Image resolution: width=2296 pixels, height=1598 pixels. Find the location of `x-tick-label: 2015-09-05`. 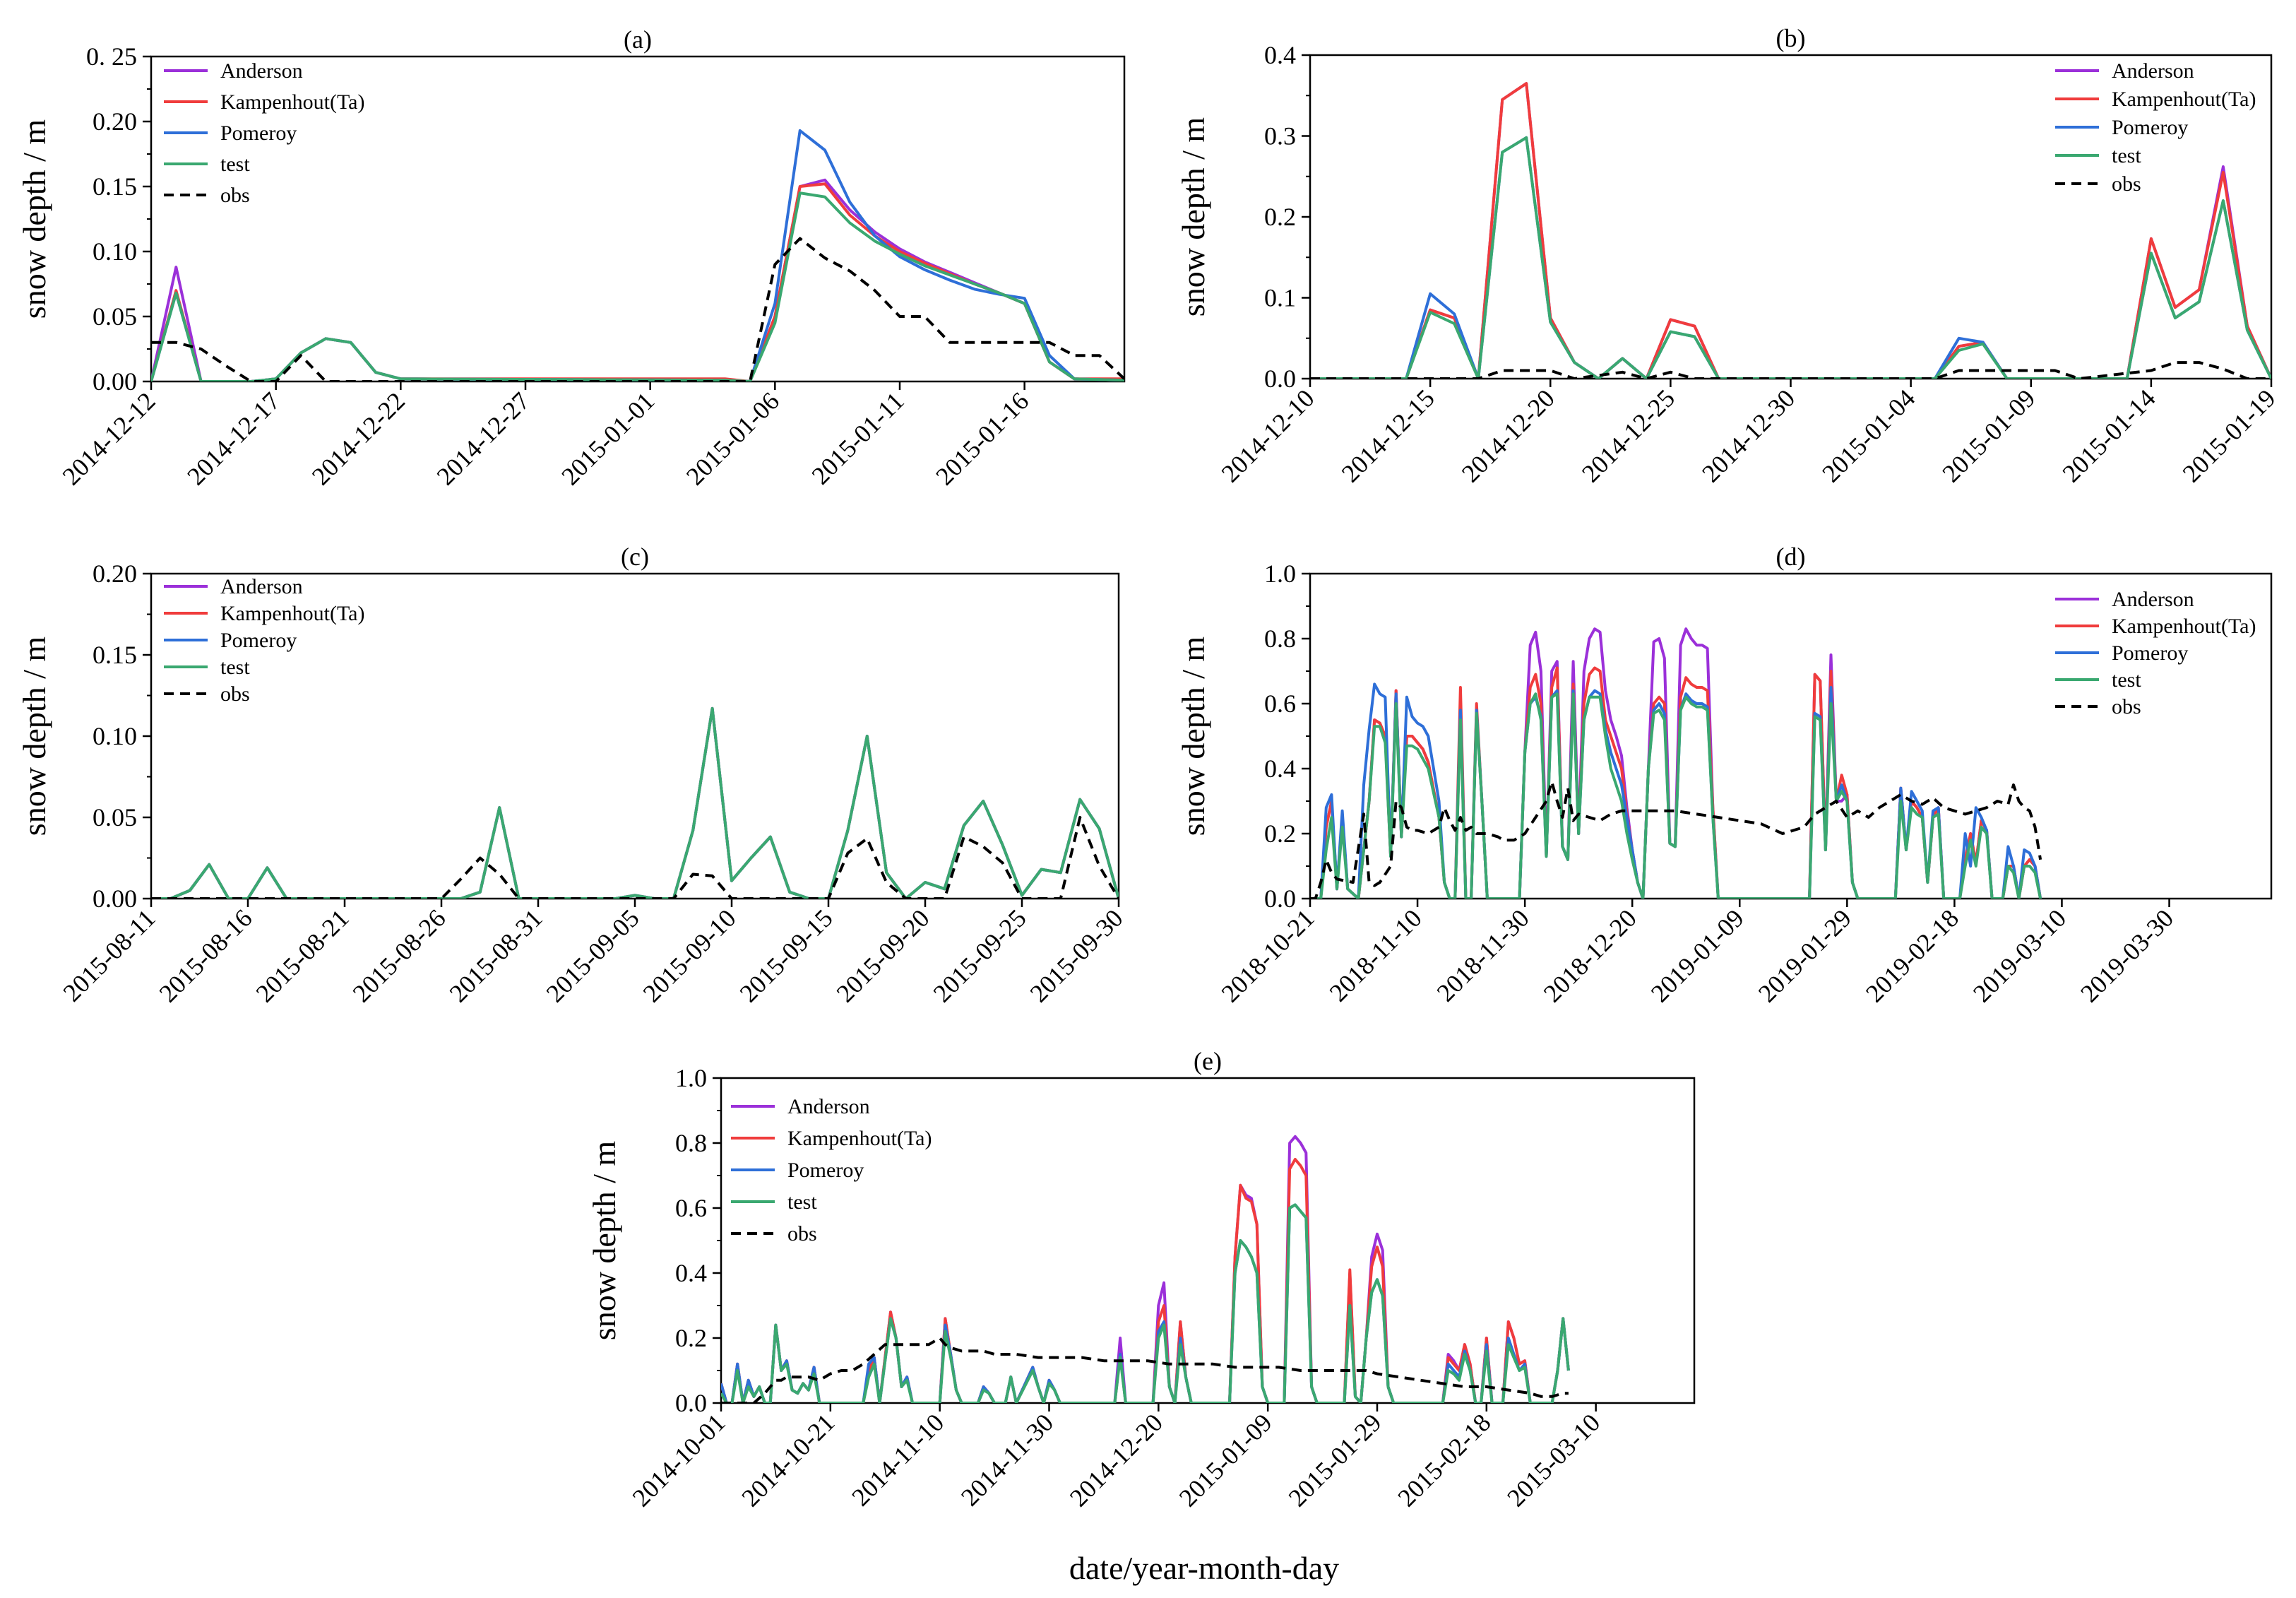

x-tick-label: 2015-09-05 is located at coordinates (593, 956).